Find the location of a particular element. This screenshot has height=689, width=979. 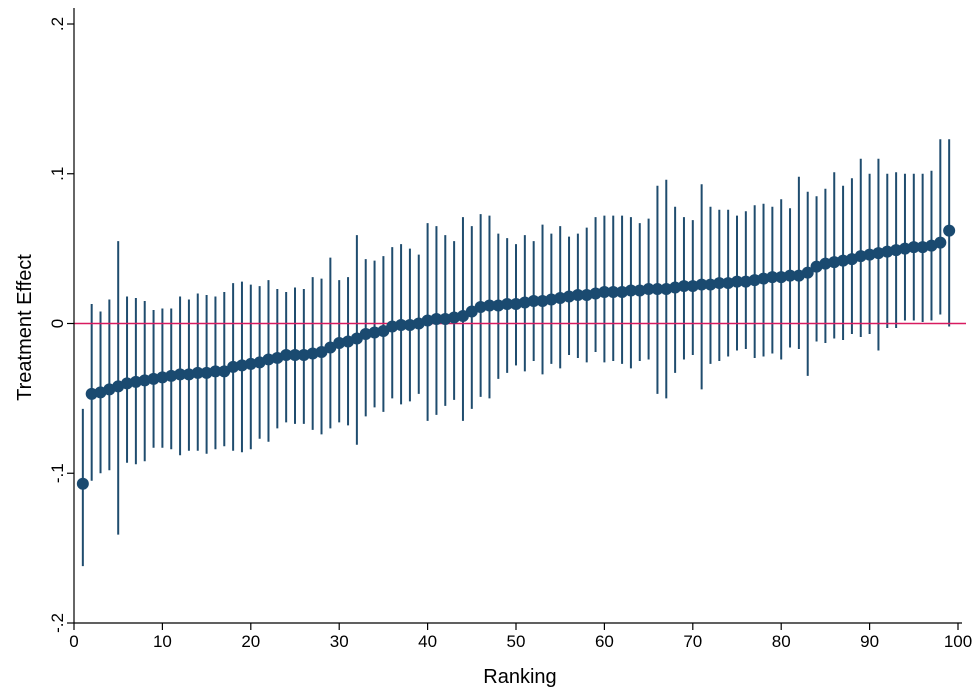

y-tick-label: -.1 is located at coordinates (57, 473).